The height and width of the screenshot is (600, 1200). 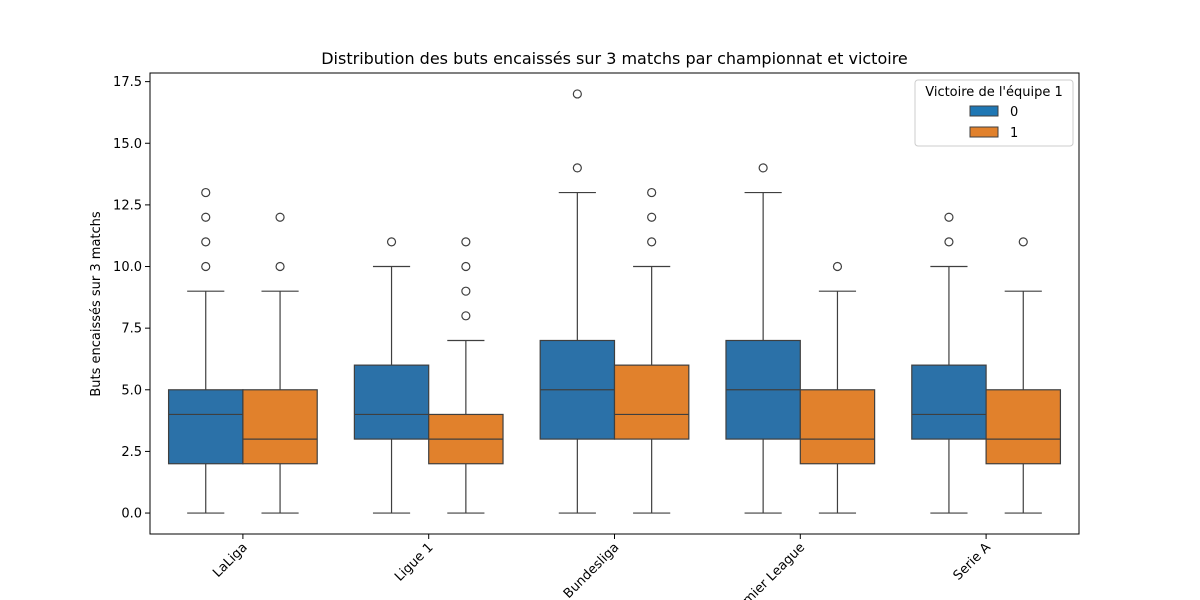 What do you see at coordinates (127, 205) in the screenshot?
I see `y-tick-label: 12.5` at bounding box center [127, 205].